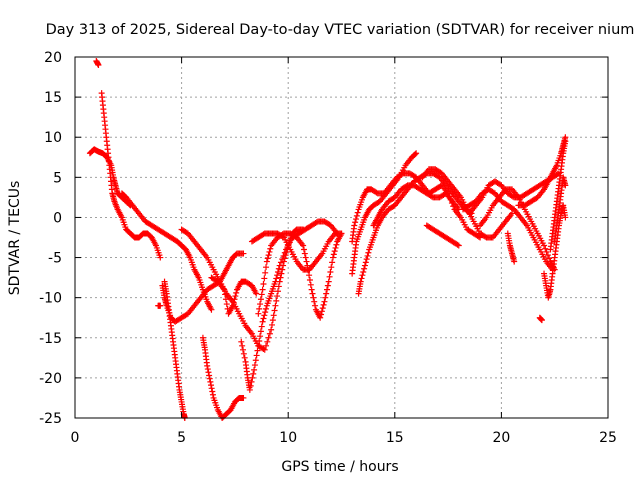 The height and width of the screenshot is (480, 640). What do you see at coordinates (53, 138) in the screenshot?
I see `y-tick-label: 10` at bounding box center [53, 138].